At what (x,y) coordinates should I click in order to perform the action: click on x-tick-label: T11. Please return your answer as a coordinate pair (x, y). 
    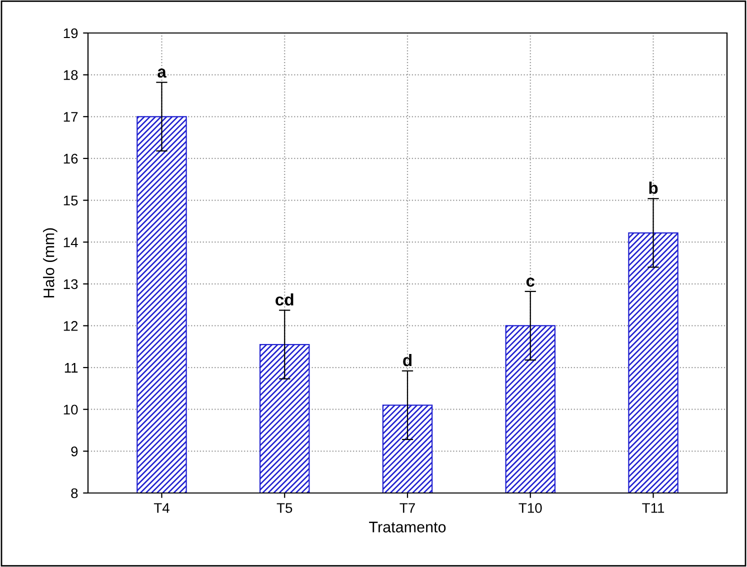
    Looking at the image, I should click on (653, 508).